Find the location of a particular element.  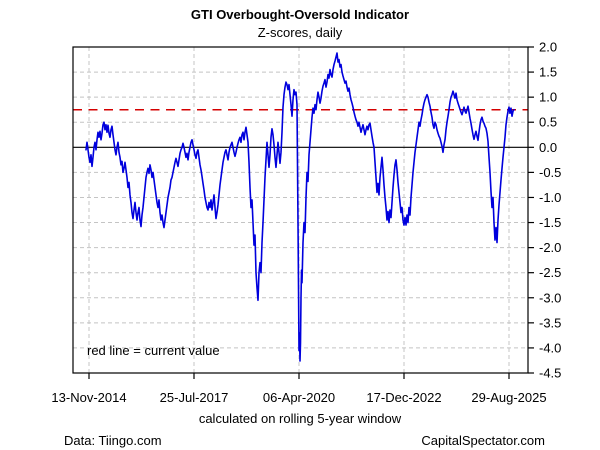

y-tick-label: -2.0 is located at coordinates (550, 247).